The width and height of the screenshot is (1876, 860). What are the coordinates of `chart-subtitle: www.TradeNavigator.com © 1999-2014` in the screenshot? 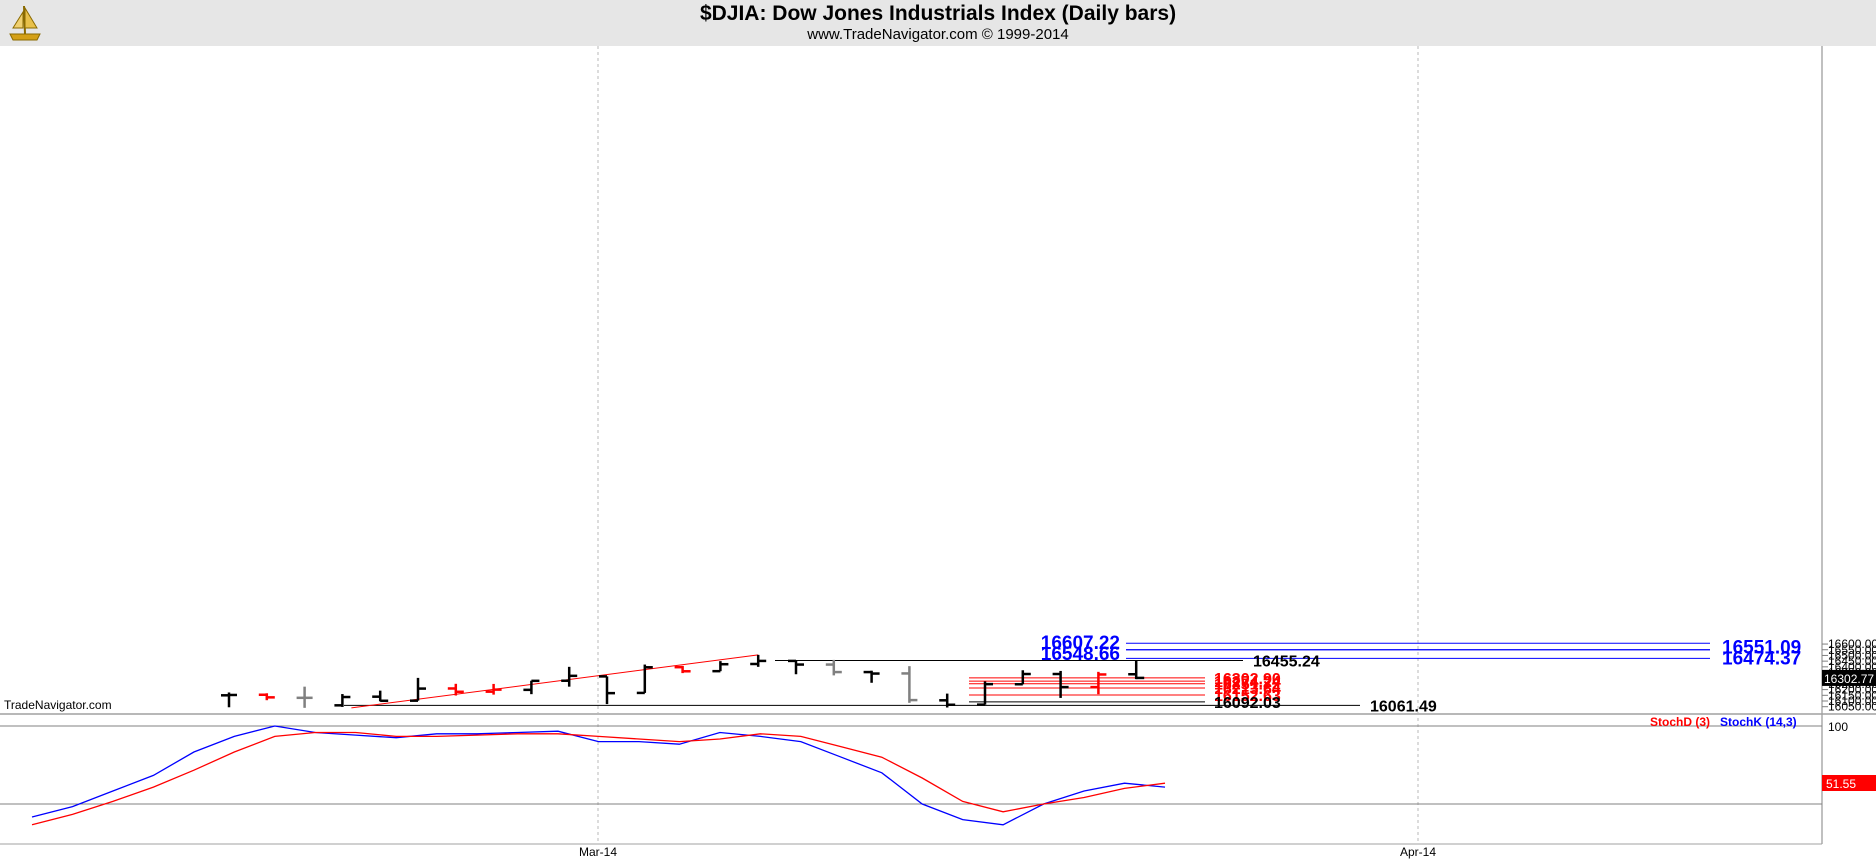 It's located at (938, 34).